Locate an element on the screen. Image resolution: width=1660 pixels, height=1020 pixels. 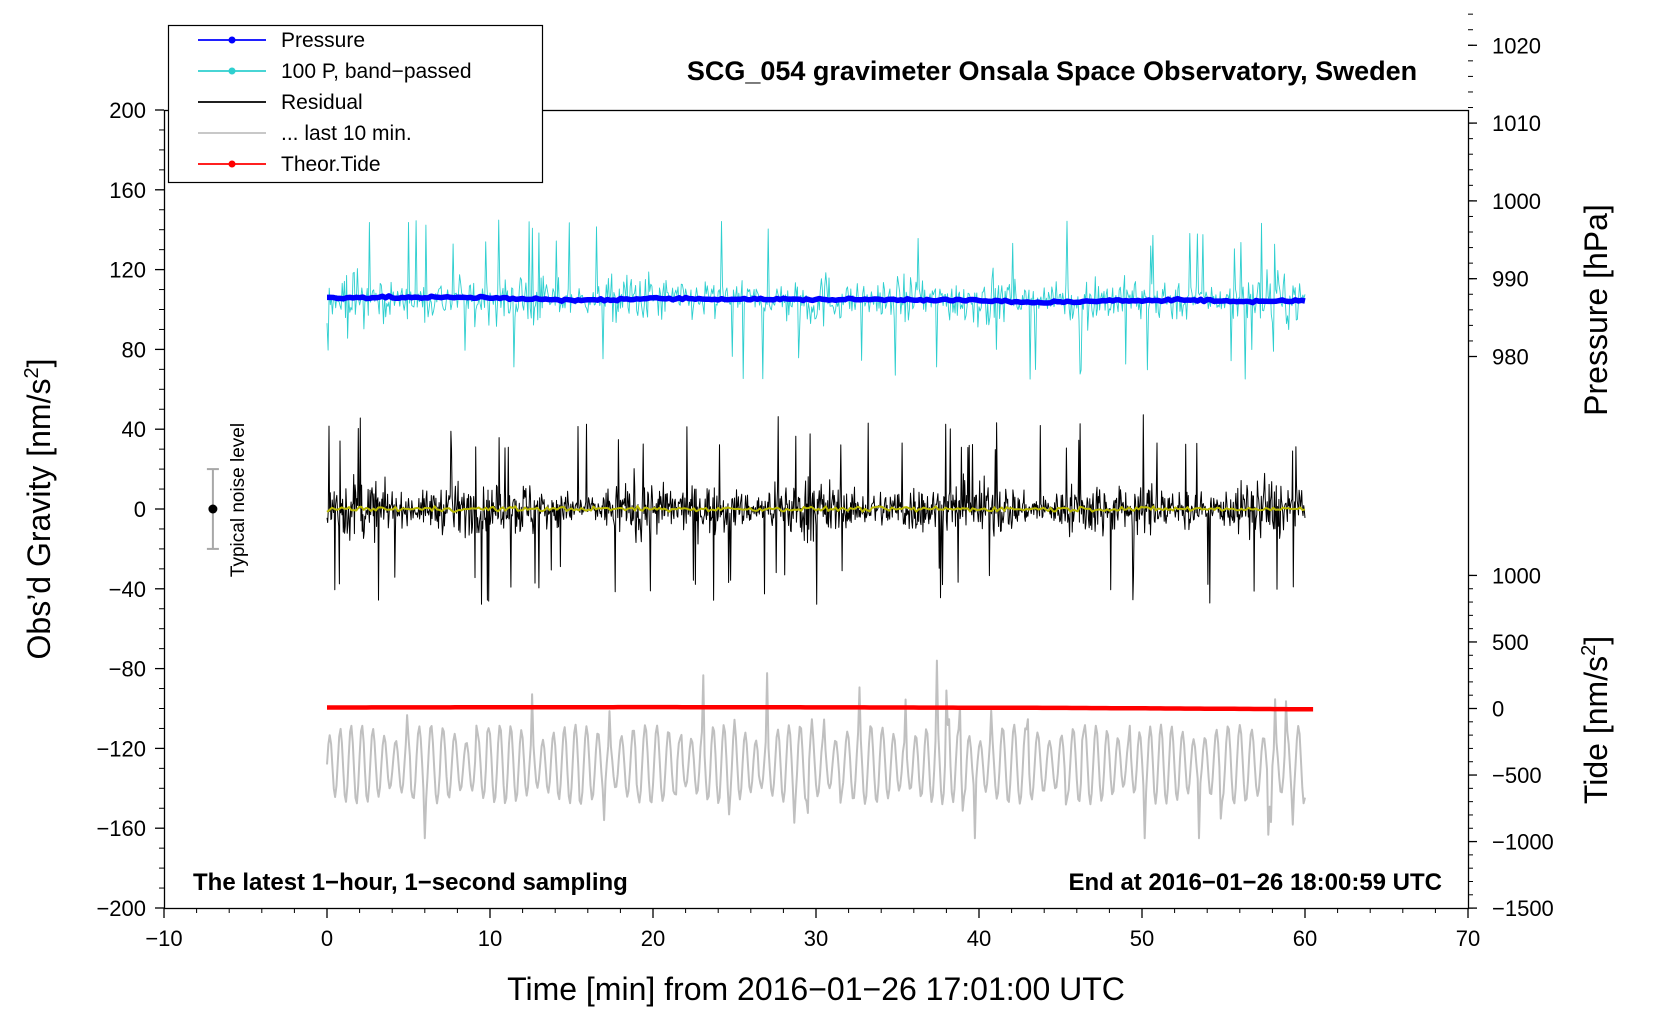
legend-label: ... last 10 min. is located at coordinates (346, 133).